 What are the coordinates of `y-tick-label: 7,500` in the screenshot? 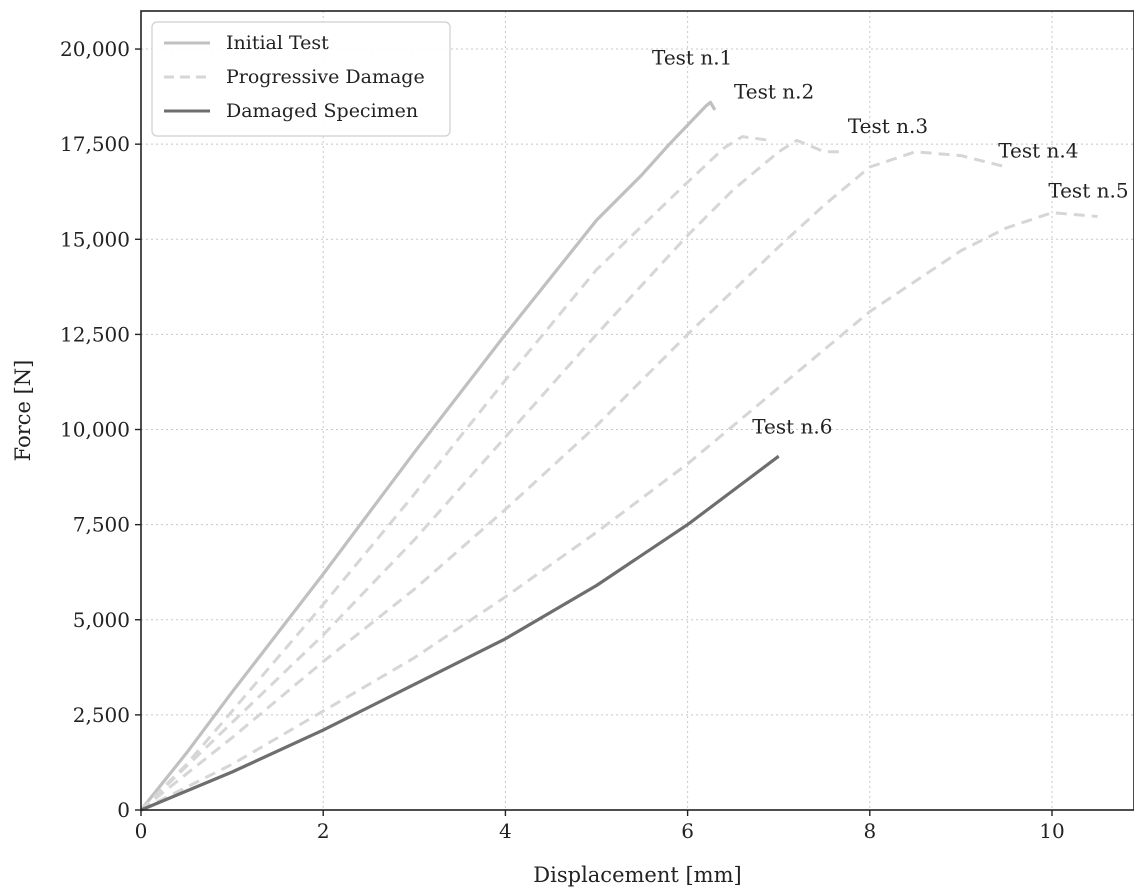 It's located at (101, 525).